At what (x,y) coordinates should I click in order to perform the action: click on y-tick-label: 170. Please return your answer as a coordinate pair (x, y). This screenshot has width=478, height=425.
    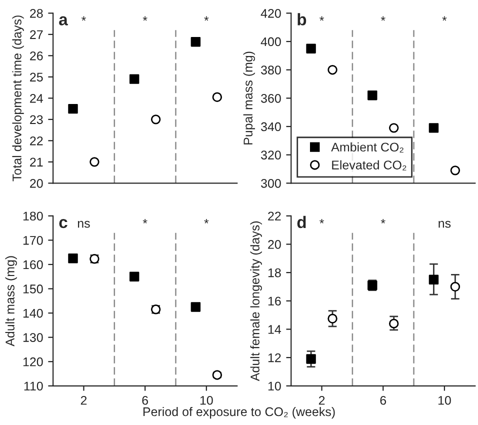
    Looking at the image, I should click on (33, 240).